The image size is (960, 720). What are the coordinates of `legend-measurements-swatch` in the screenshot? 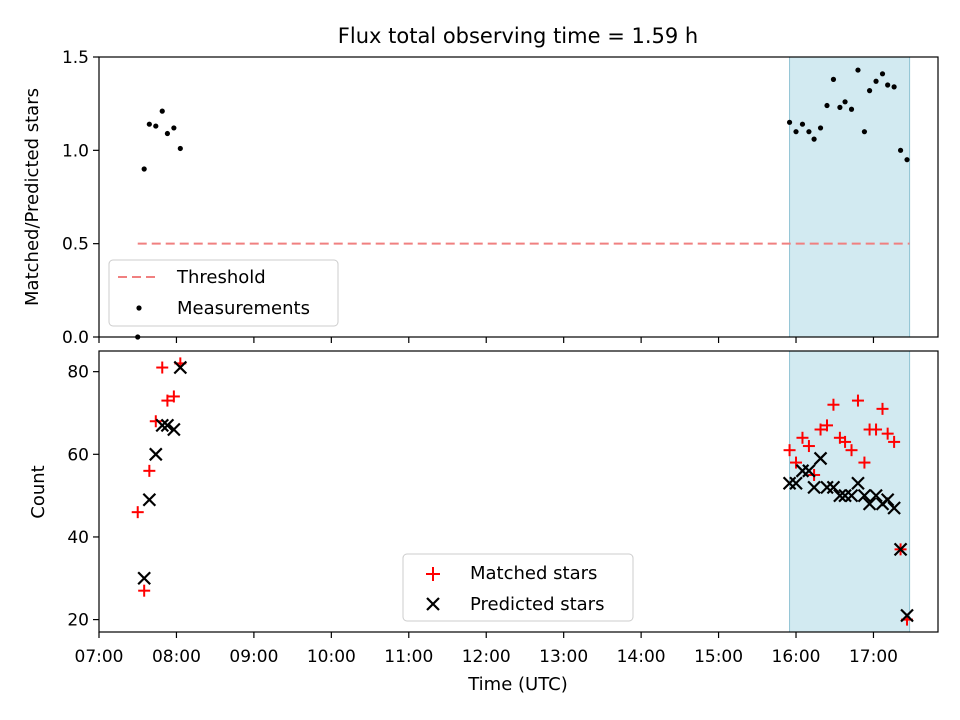 It's located at (139, 308).